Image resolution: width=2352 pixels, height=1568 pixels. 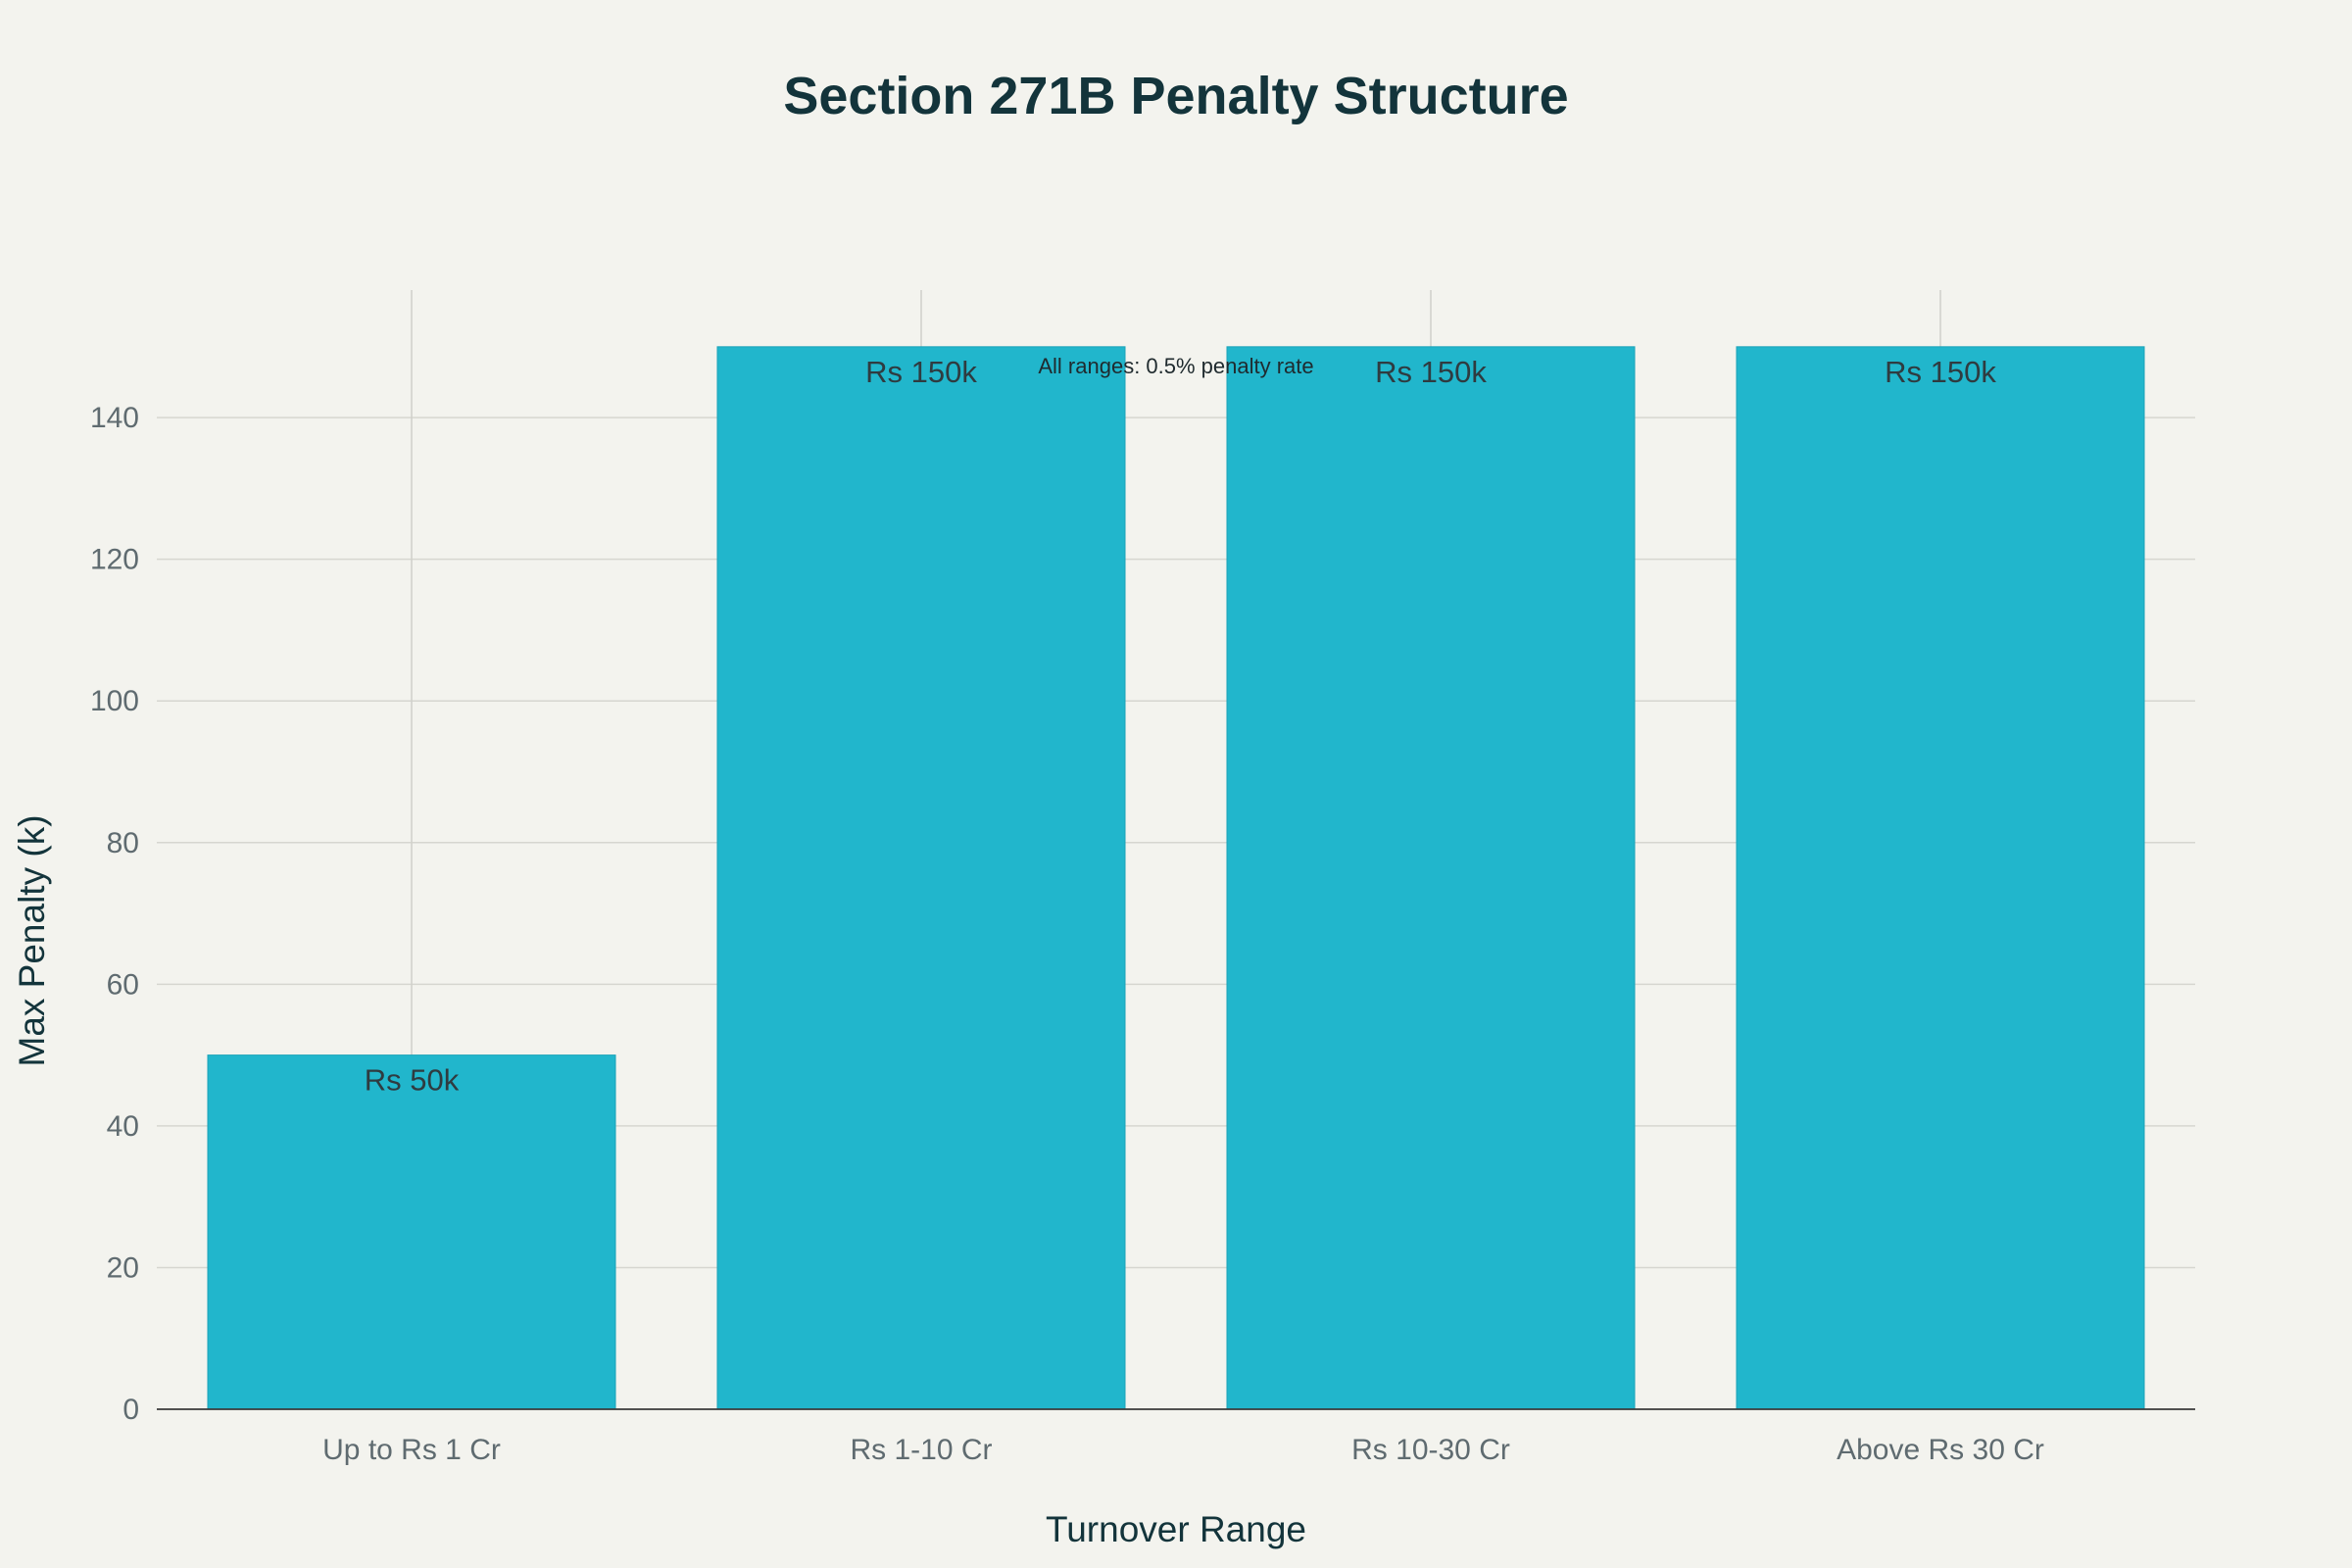 I want to click on x-tick-label: Rs 1-10 Cr, so click(x=921, y=1450).